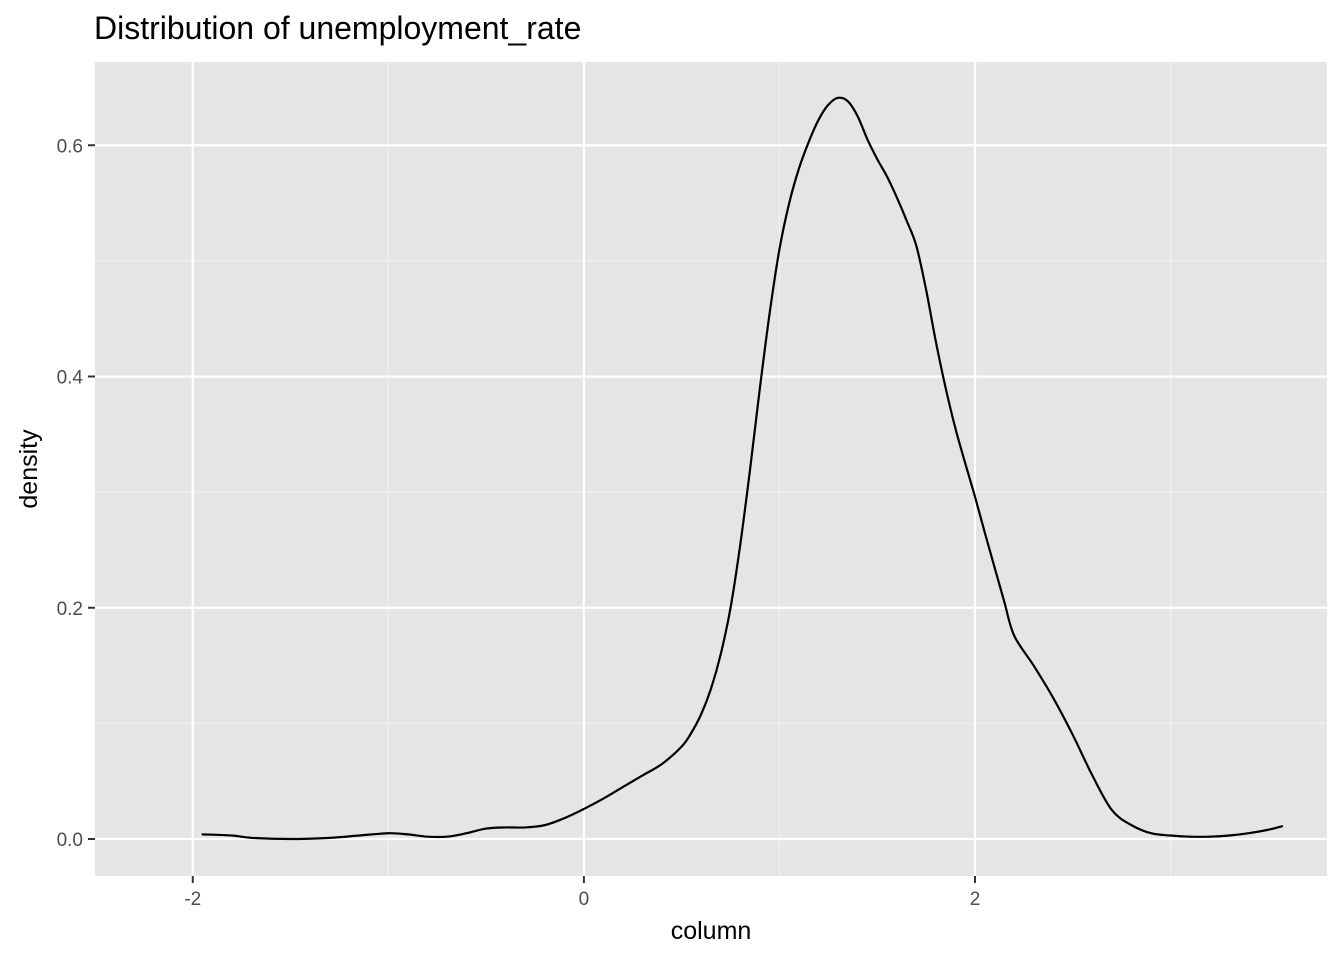 The width and height of the screenshot is (1344, 960). I want to click on y-tick-label: 0.6, so click(70, 146).